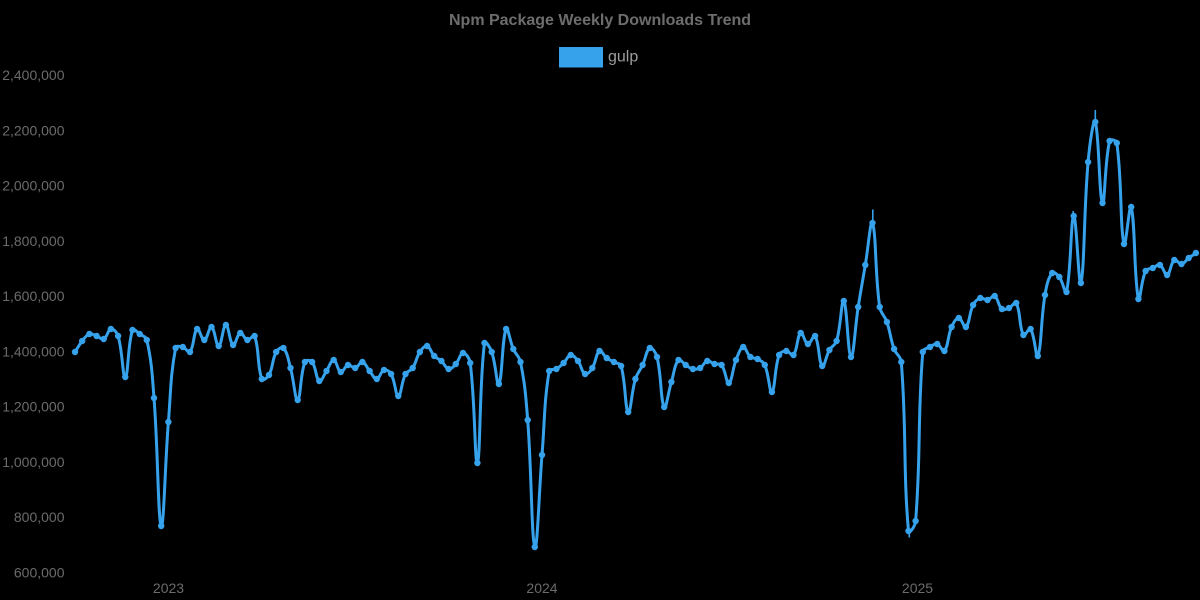 This screenshot has width=1200, height=600. What do you see at coordinates (39, 517) in the screenshot?
I see `svg-text: 800,000` at bounding box center [39, 517].